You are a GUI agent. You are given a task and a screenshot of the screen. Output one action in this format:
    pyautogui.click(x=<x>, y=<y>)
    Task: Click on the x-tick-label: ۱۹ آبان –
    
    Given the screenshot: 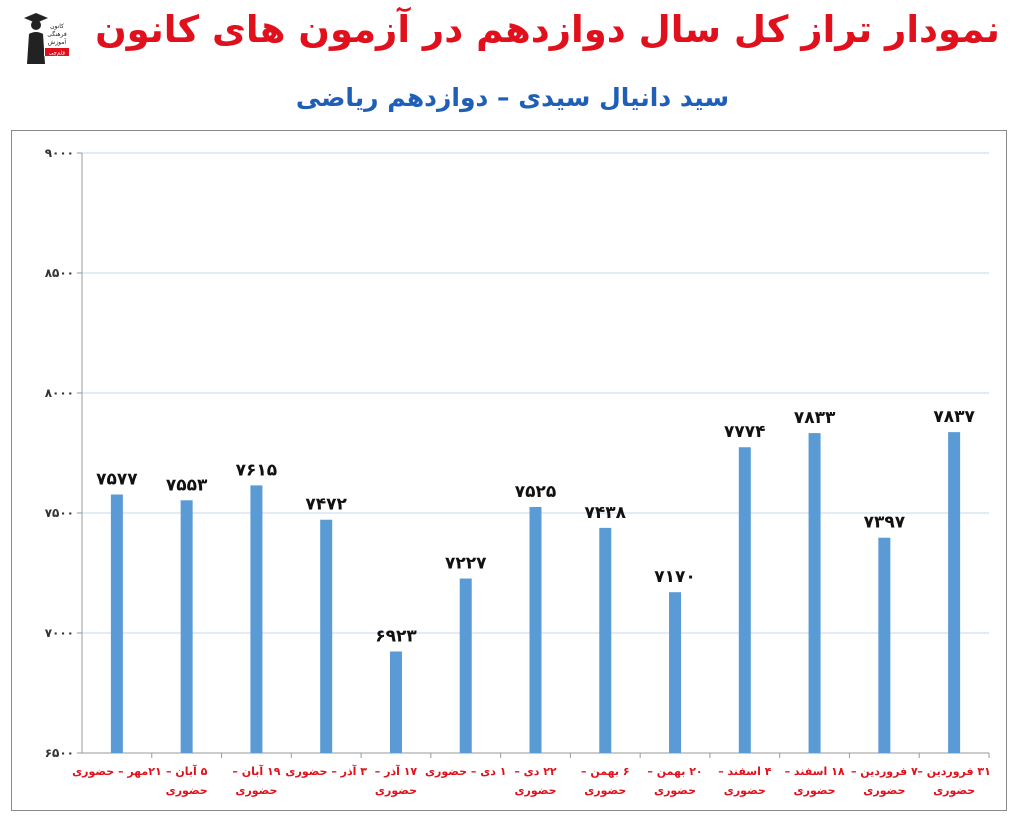 What is the action you would take?
    pyautogui.click(x=256, y=771)
    